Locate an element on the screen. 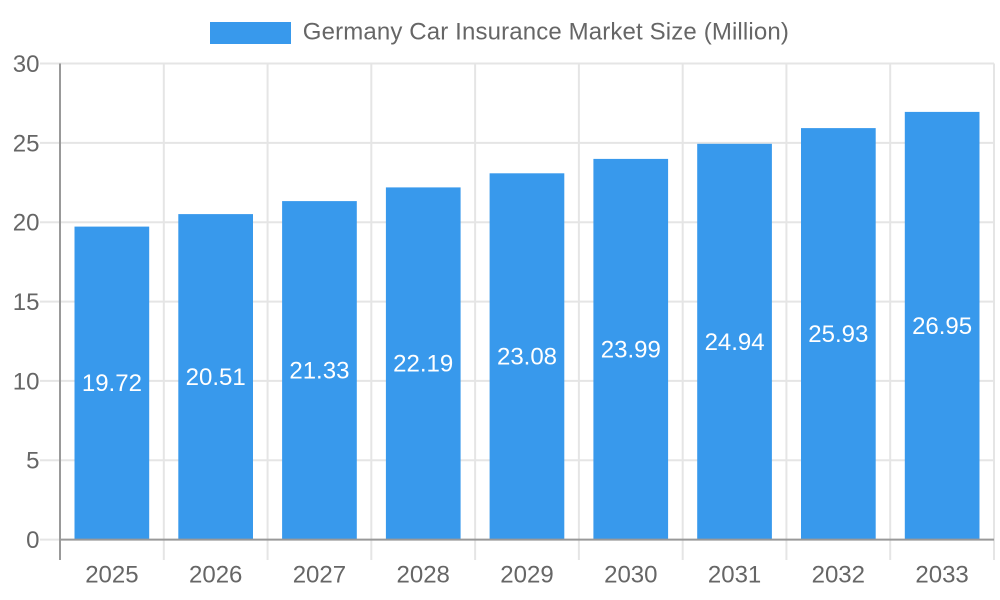 This screenshot has height=600, width=1000. svg-text: 2033 is located at coordinates (941, 574).